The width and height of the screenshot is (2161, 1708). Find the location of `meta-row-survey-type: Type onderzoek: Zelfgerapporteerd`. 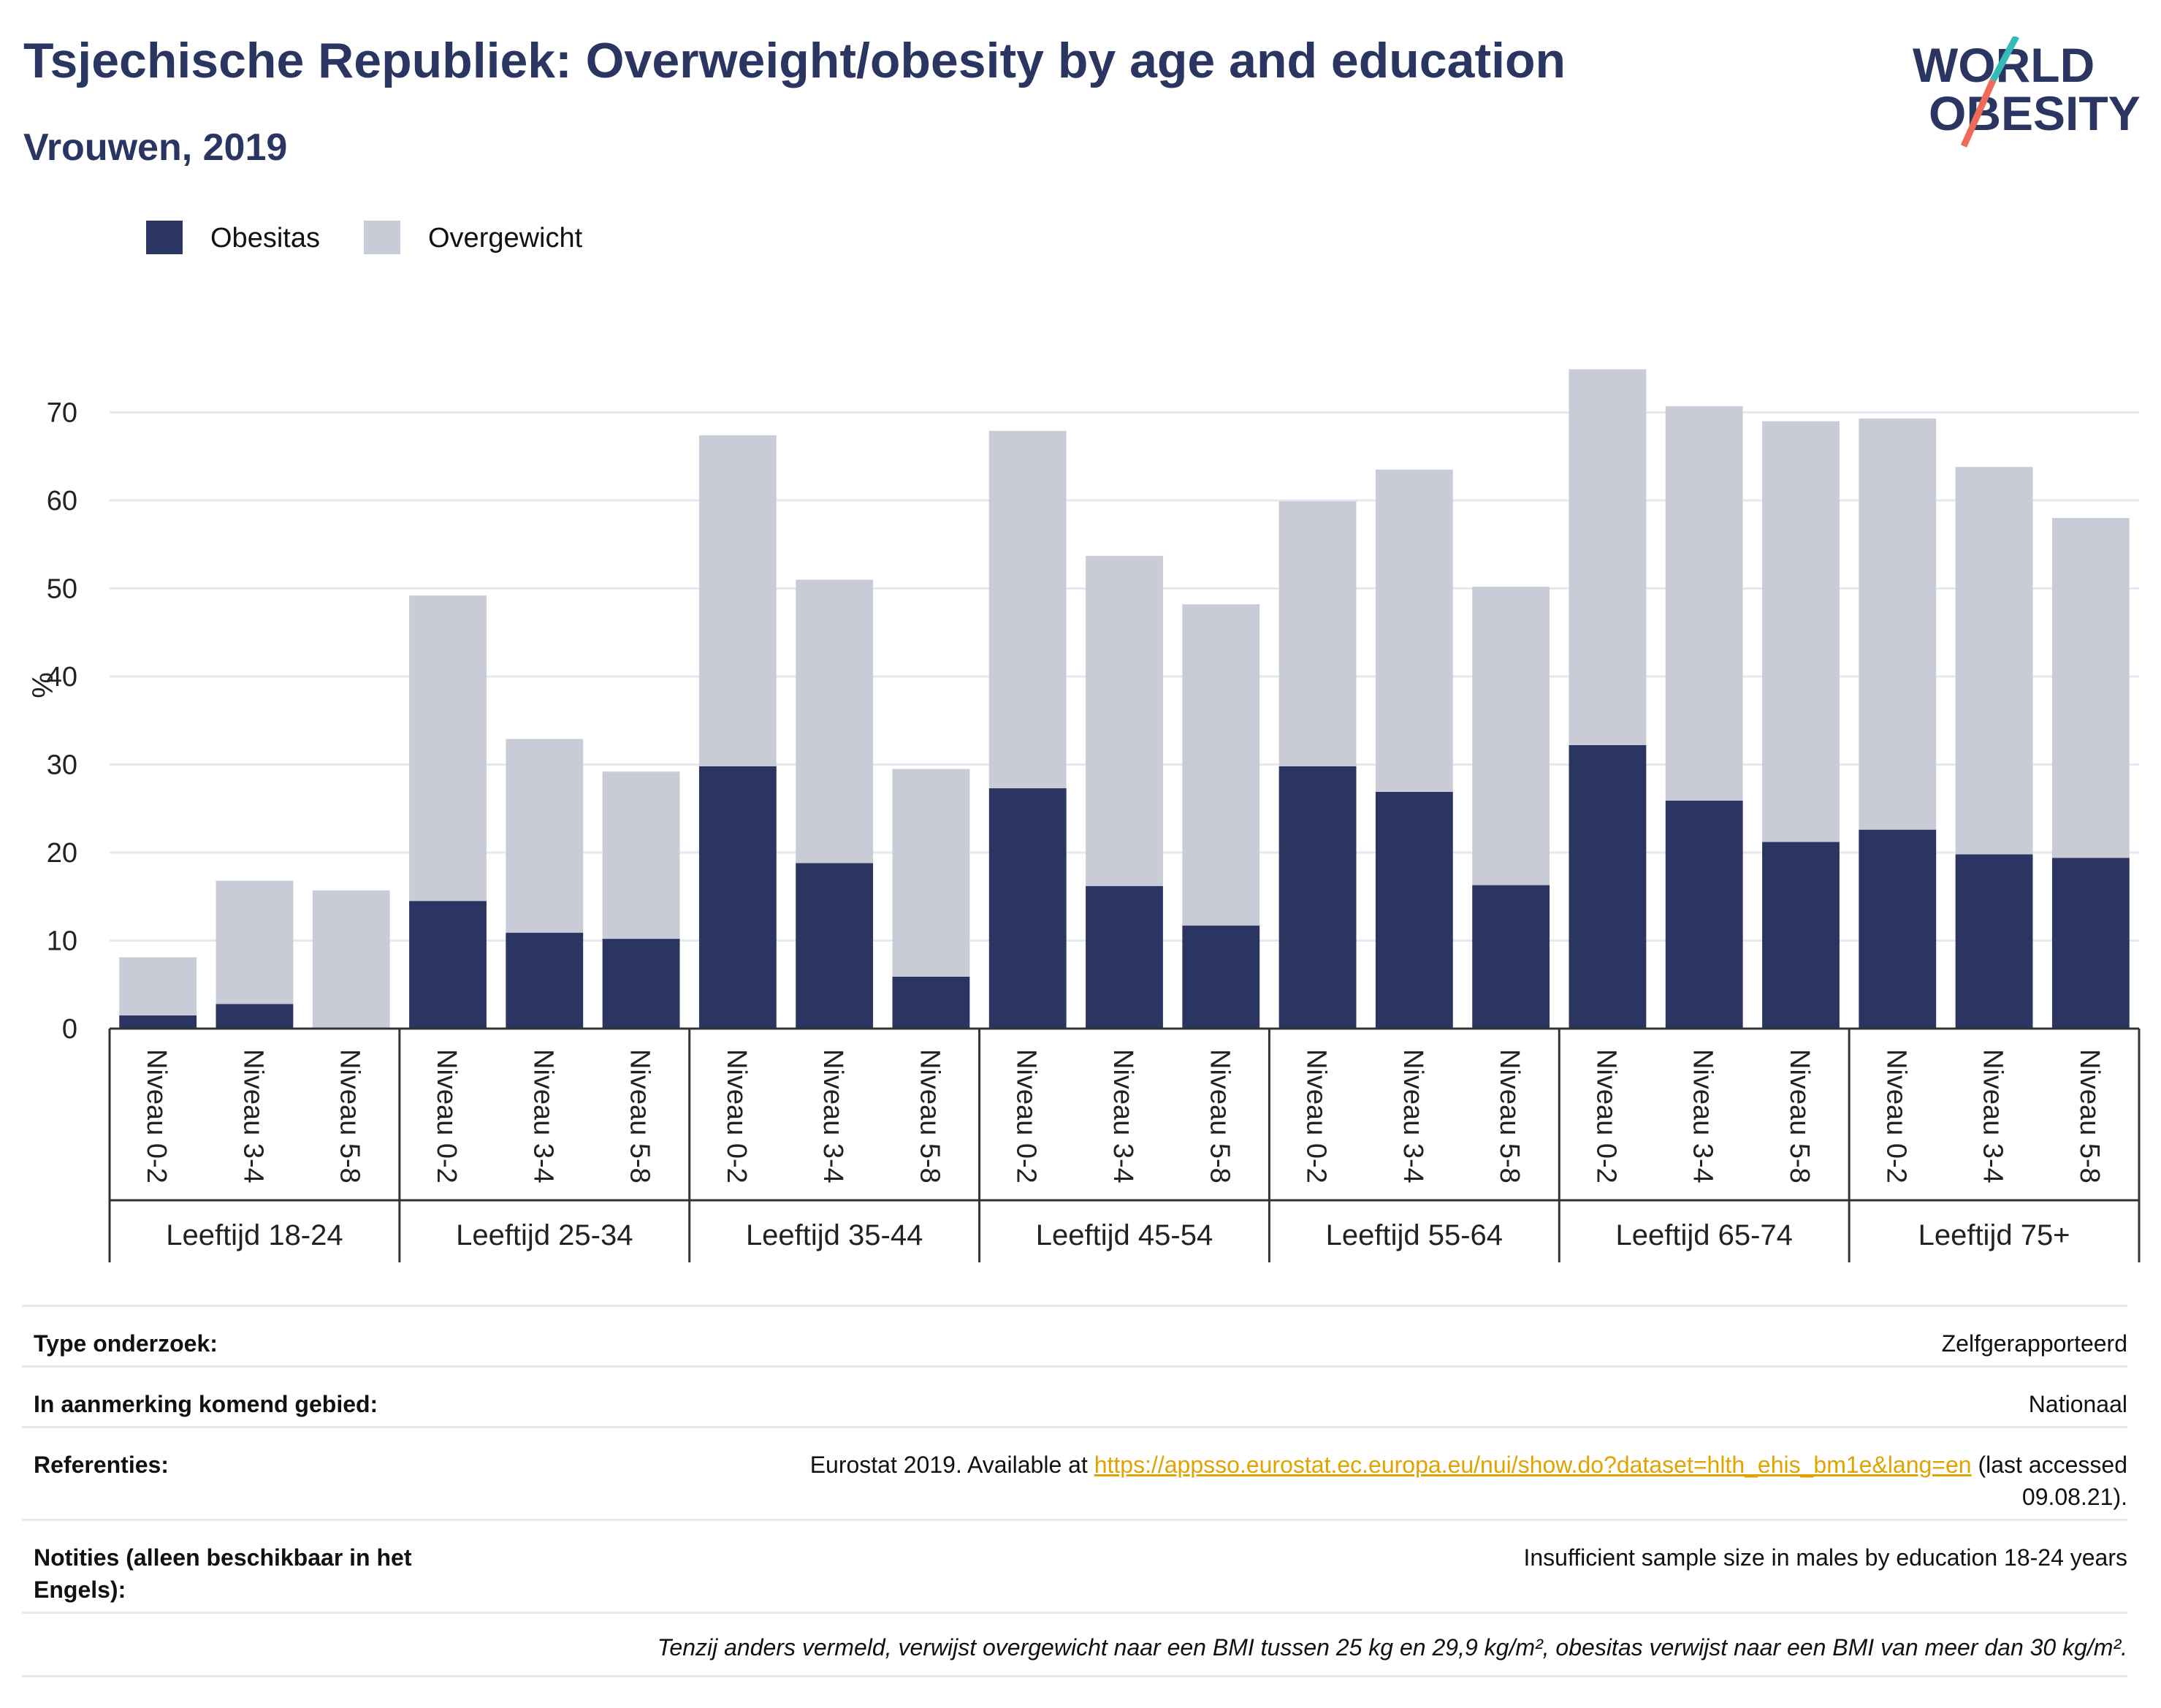

meta-row-survey-type: Type onderzoek: Zelfgerapporteerd is located at coordinates (1074, 1335).